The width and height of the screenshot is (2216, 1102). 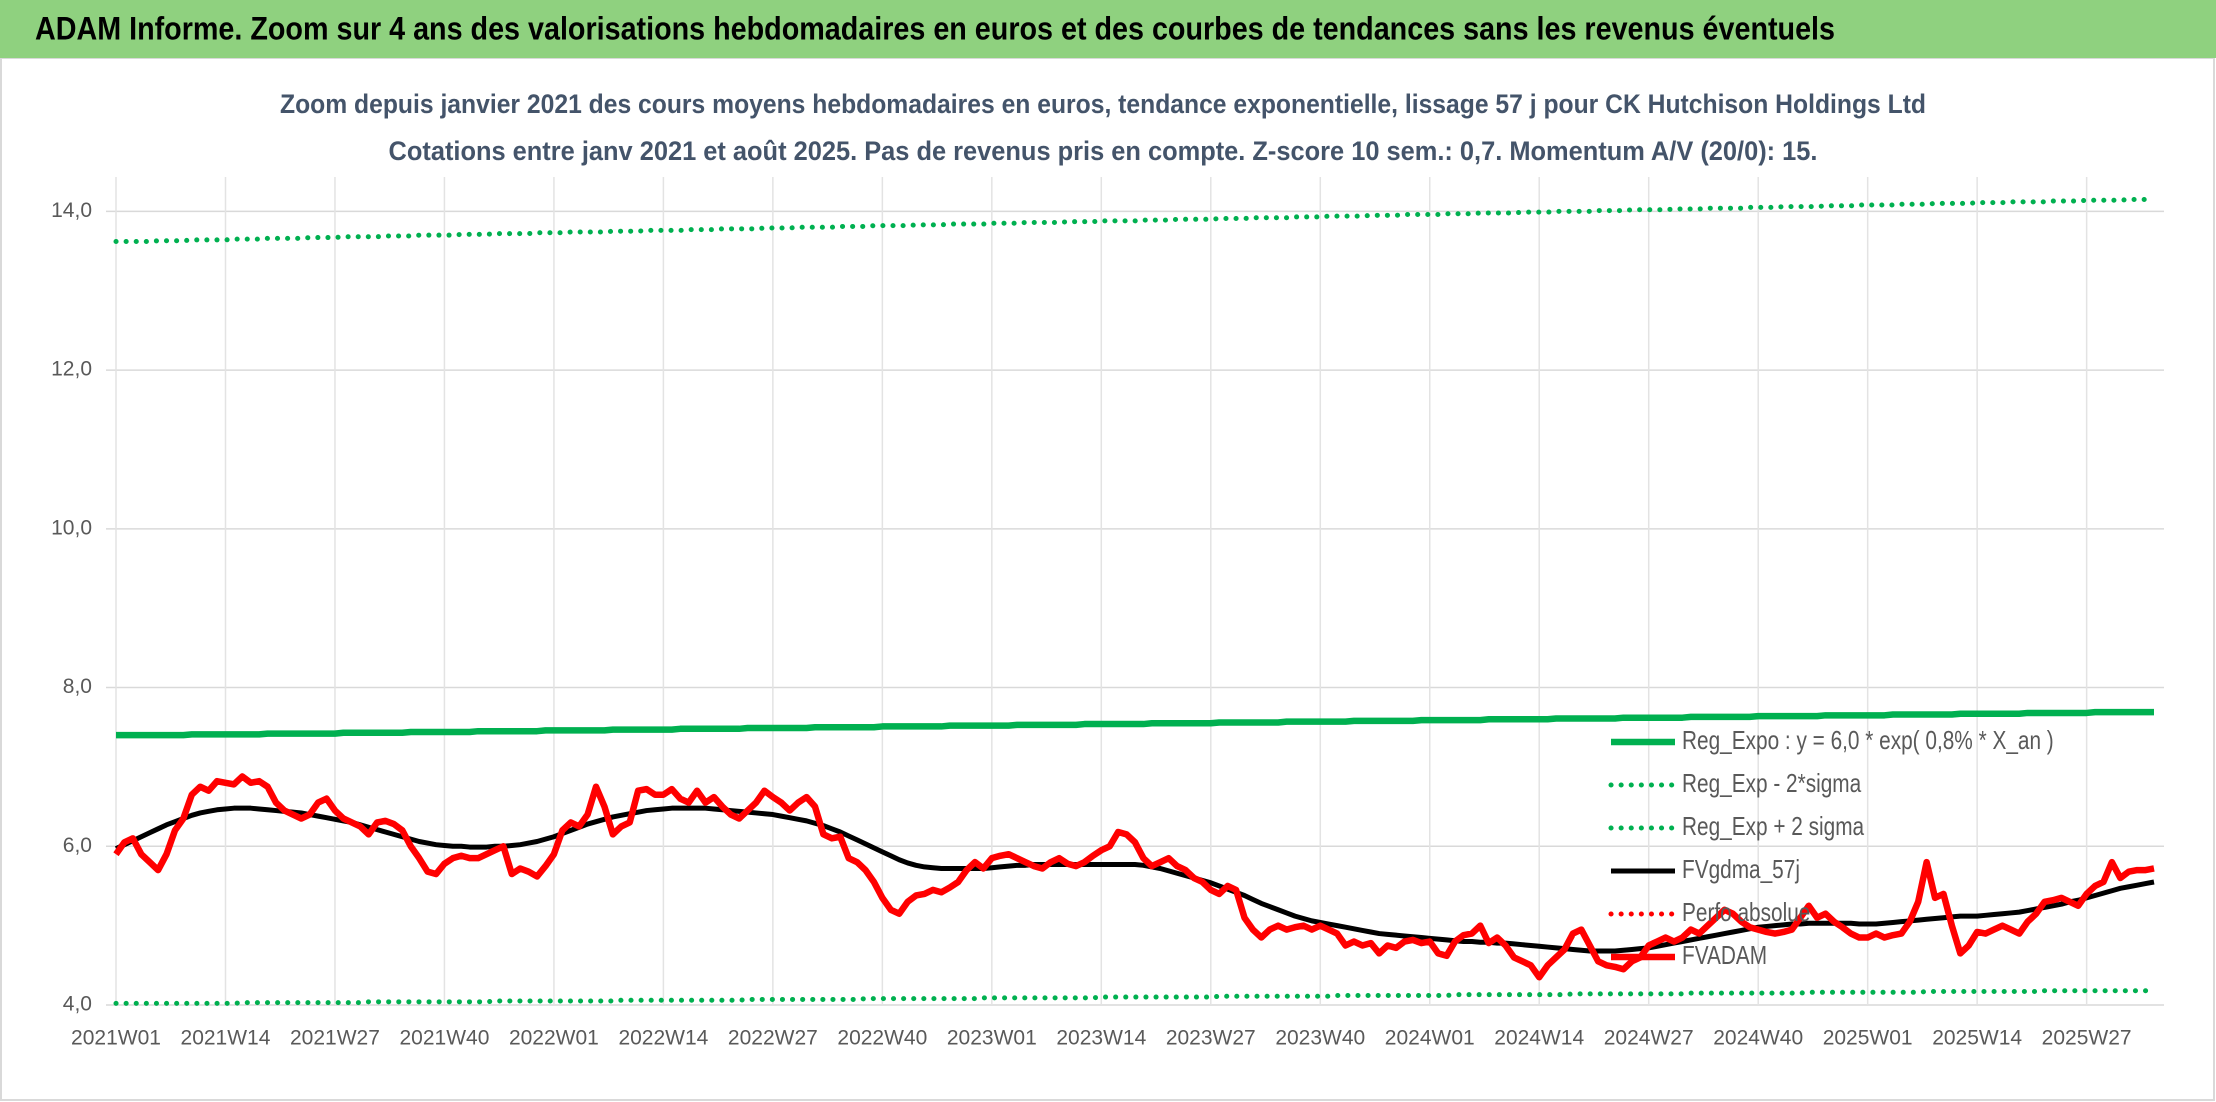 What do you see at coordinates (71, 210) in the screenshot?
I see `y-tick-label: 14,0` at bounding box center [71, 210].